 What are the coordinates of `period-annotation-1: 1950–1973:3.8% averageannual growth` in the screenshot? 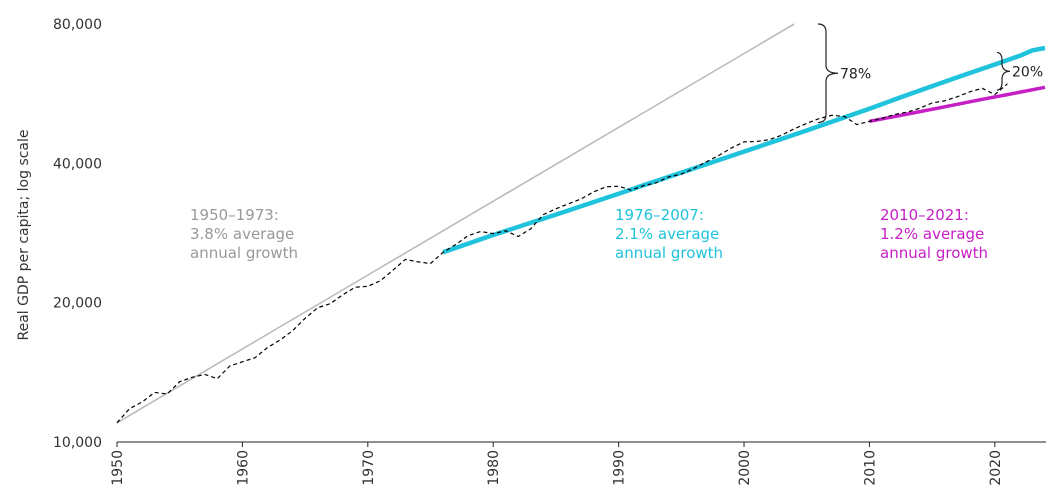 It's located at (244, 234).